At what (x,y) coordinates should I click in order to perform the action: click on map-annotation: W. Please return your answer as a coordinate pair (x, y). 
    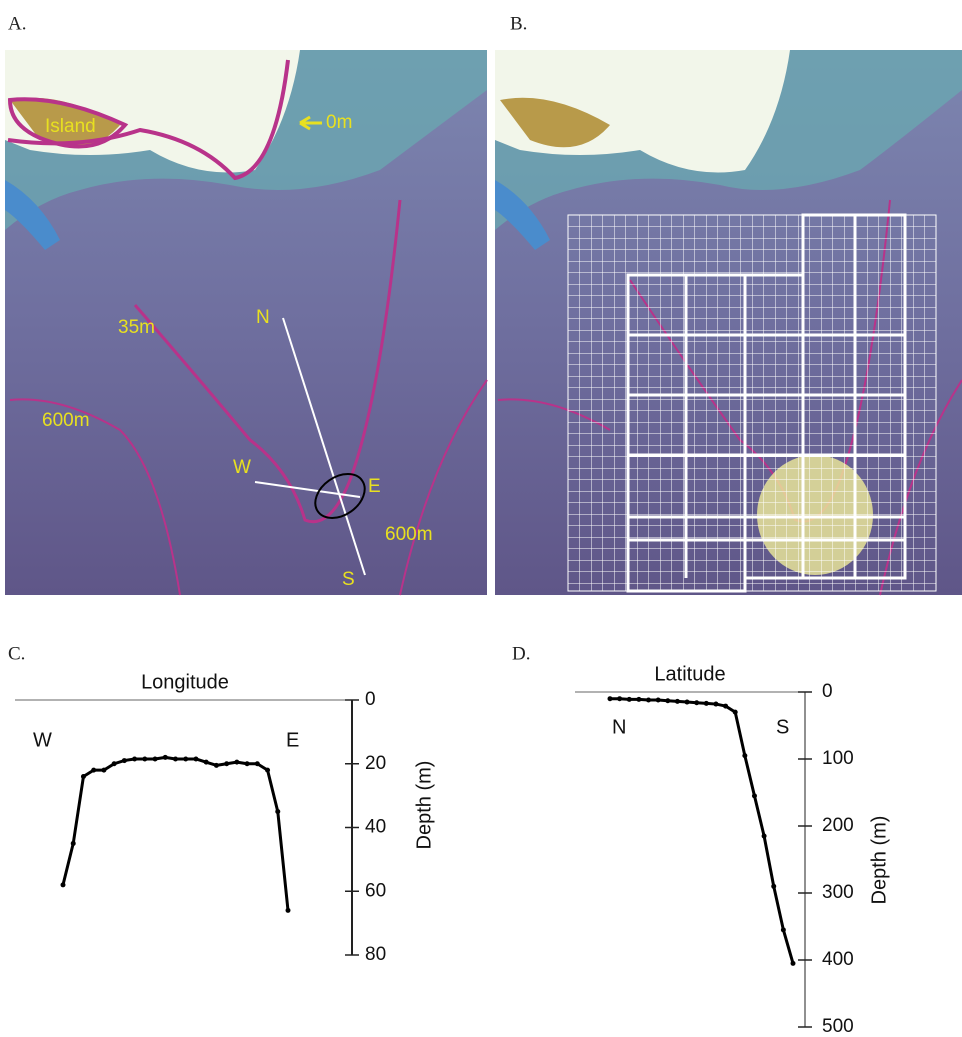
    Looking at the image, I should click on (242, 467).